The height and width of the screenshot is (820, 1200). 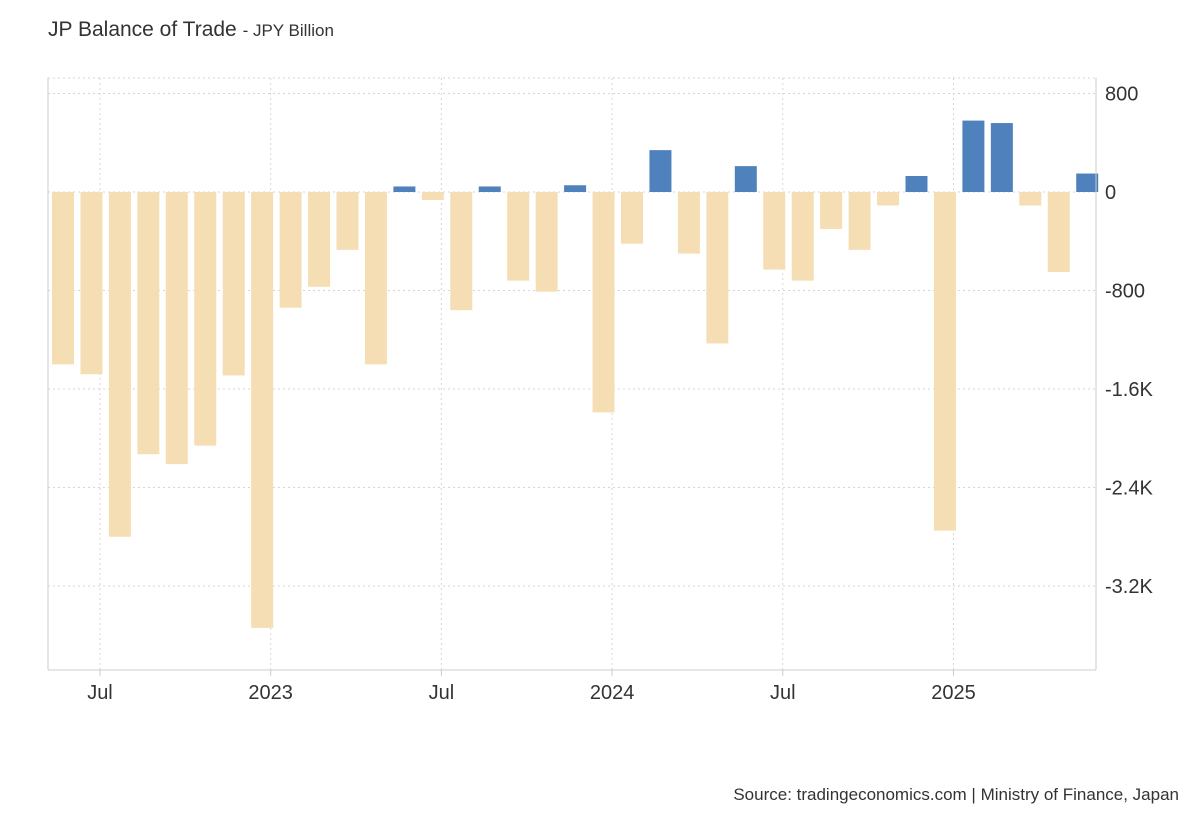 I want to click on y-tick-label: 800, so click(x=1121, y=95).